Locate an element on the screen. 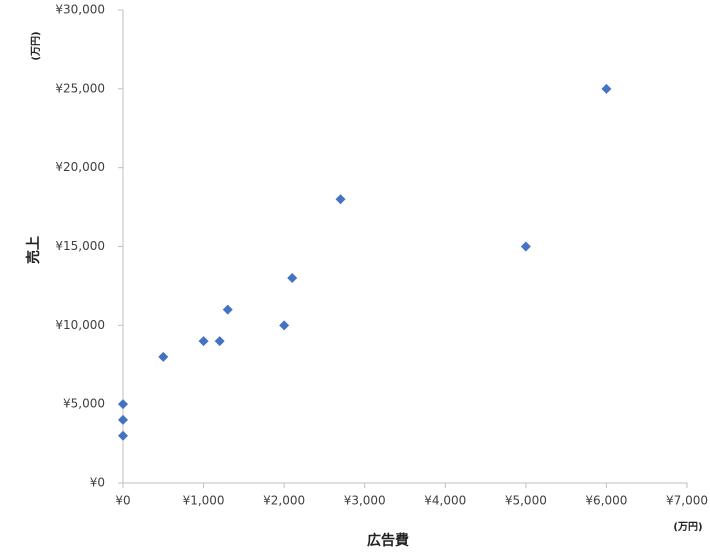 Image resolution: width=710 pixels, height=555 pixels. y-tick-label: ¥20,000 is located at coordinates (80, 167).